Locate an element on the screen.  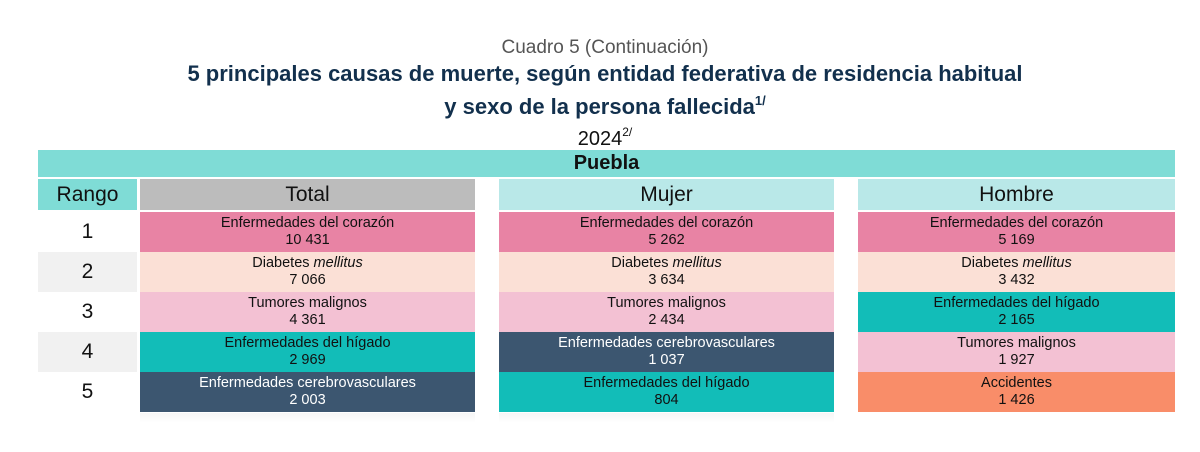
mujer-cause-cell: Enfermedades del hígado 804 is located at coordinates (666, 392).